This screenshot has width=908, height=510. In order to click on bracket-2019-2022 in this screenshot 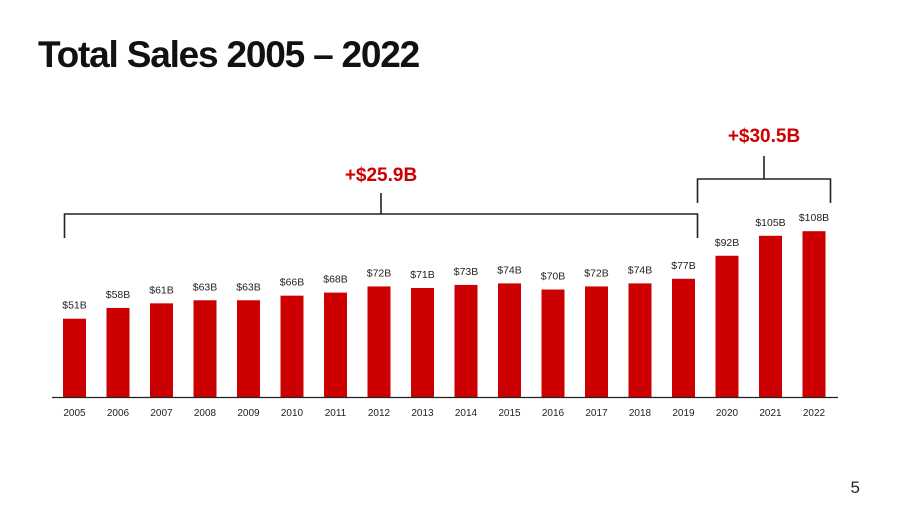, I will do `click(764, 179)`.